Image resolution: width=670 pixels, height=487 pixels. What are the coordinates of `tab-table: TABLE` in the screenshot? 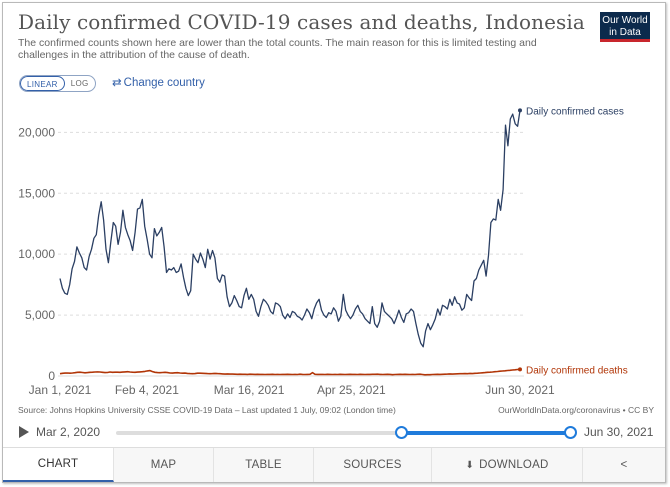 It's located at (264, 465).